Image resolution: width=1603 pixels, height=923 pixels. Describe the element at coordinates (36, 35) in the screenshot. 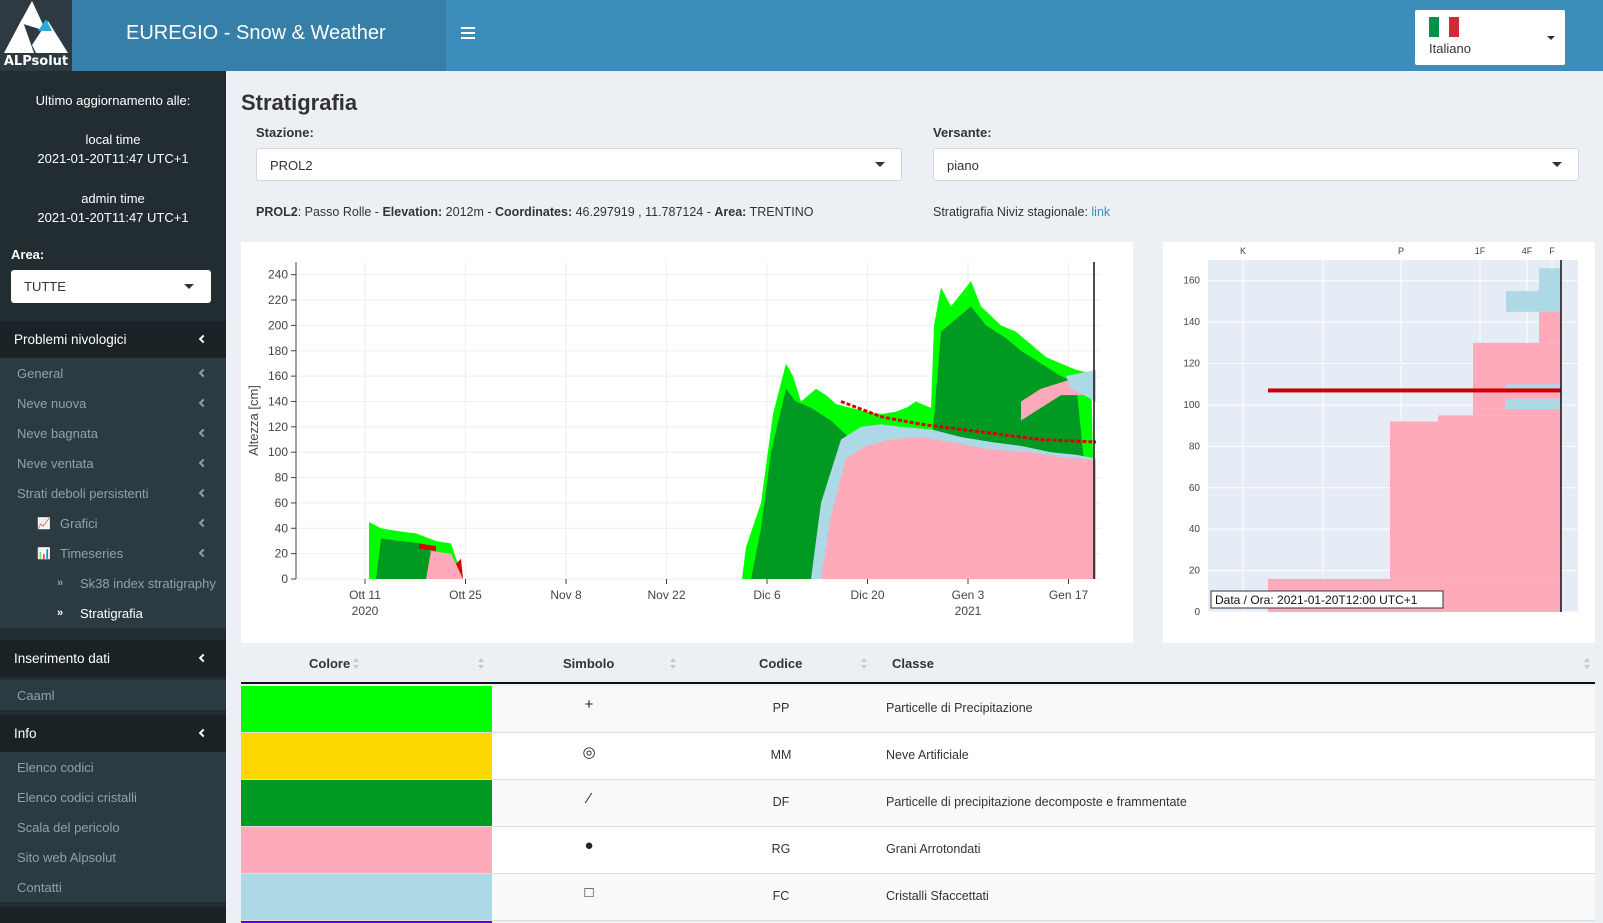

I see `logo: ALPsolut` at that location.